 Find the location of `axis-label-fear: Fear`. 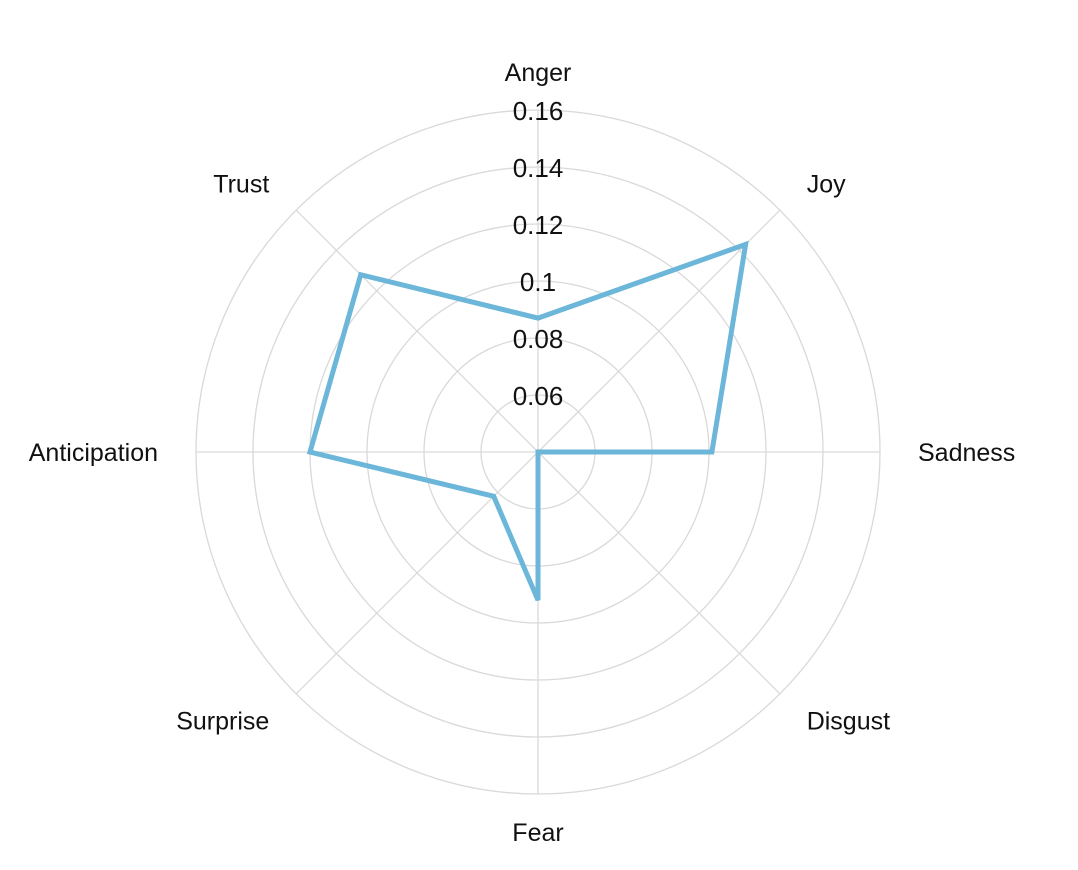

axis-label-fear: Fear is located at coordinates (537, 833).